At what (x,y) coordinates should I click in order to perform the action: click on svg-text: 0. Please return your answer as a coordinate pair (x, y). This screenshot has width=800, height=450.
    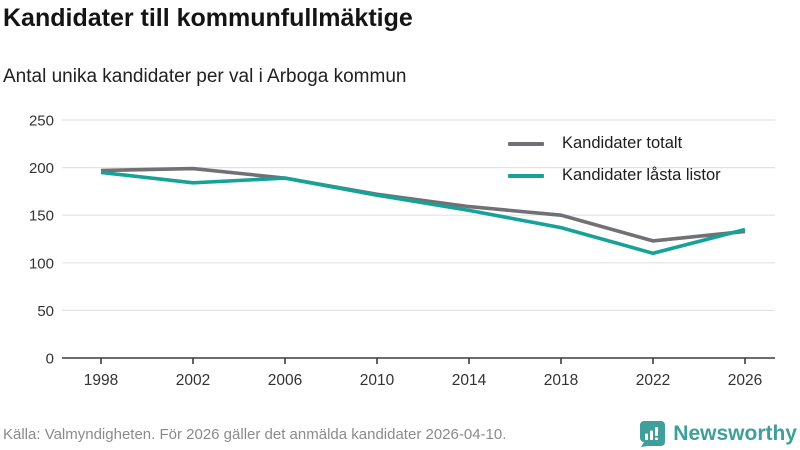
    Looking at the image, I should click on (50, 359).